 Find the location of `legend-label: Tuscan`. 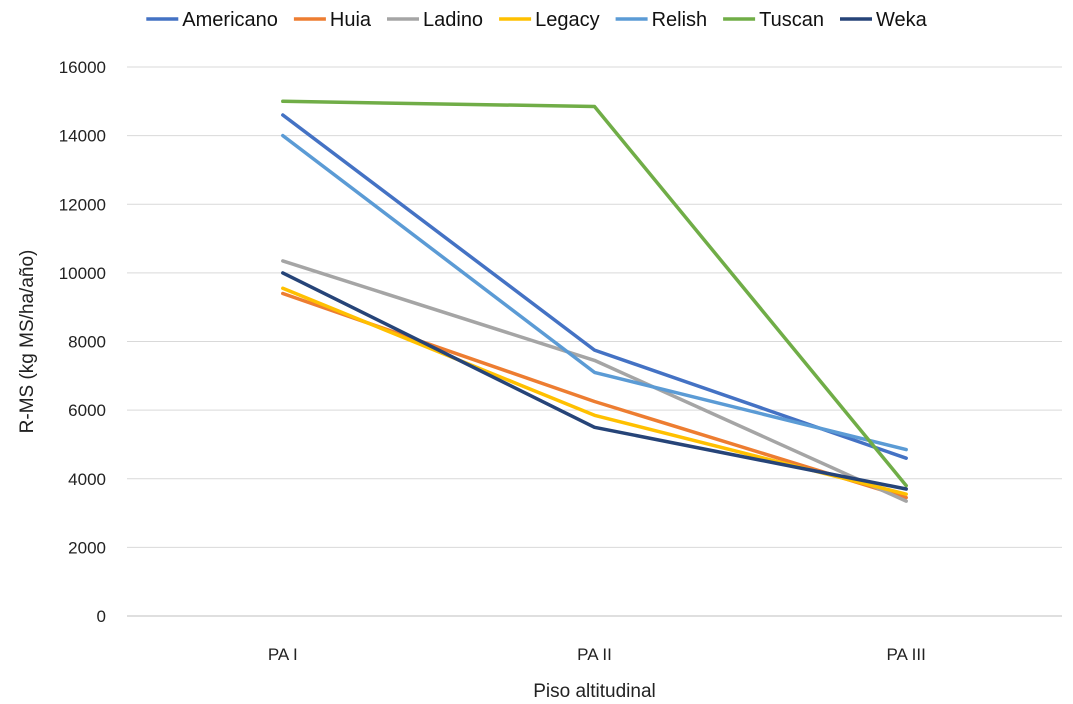

legend-label: Tuscan is located at coordinates (791, 20).